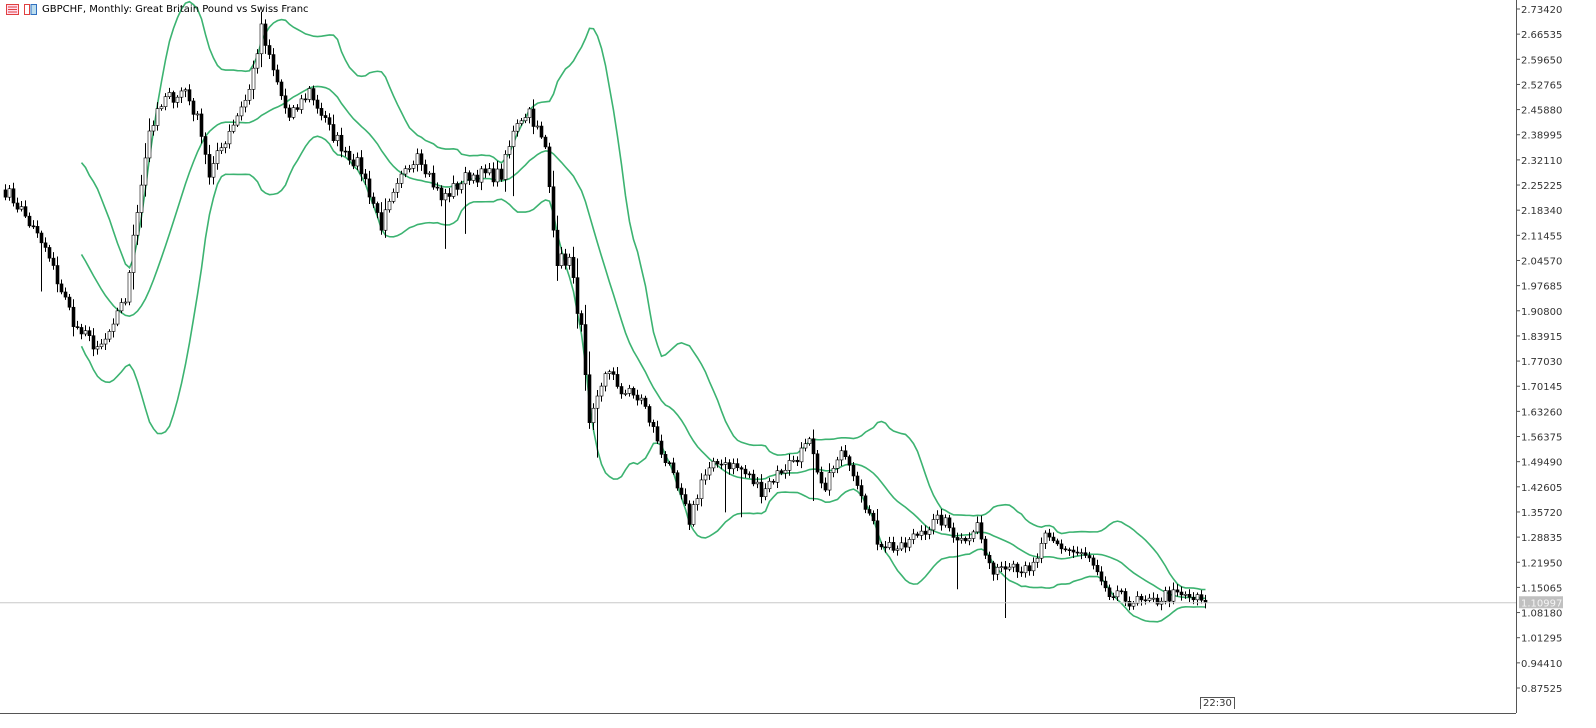  I want to click on y-tick-label: 1.08180, so click(1541, 614).